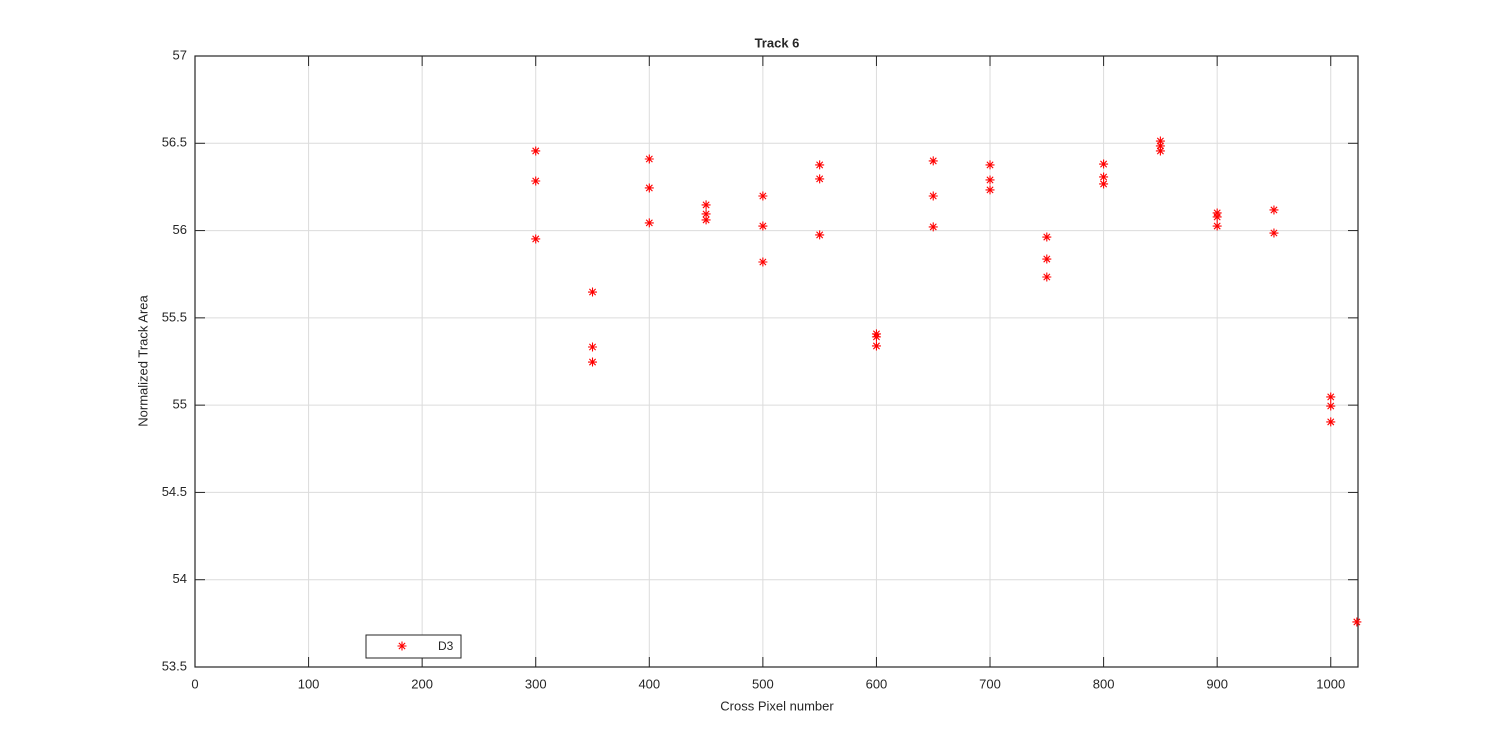 Image resolution: width=1500 pixels, height=750 pixels. I want to click on chart-title: Track 6, so click(777, 42).